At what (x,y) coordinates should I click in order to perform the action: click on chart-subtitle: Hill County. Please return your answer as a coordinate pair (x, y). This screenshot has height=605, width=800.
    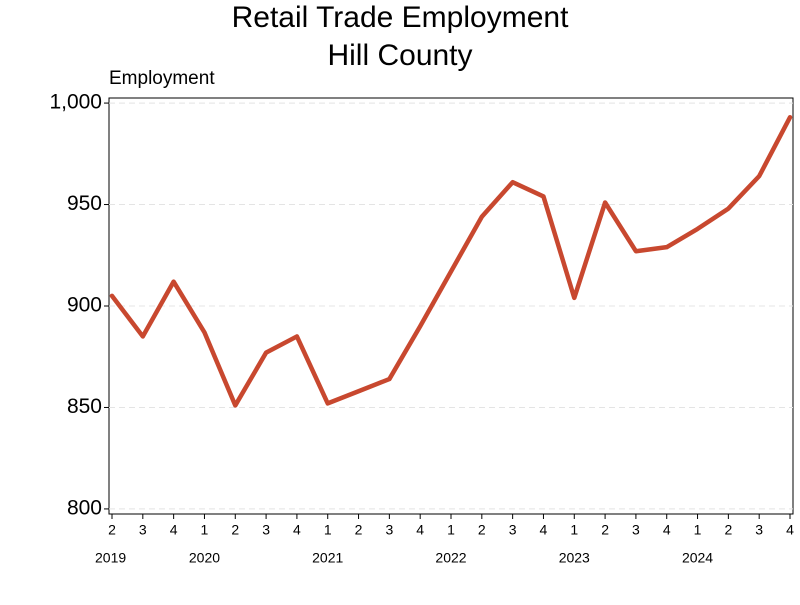
    Looking at the image, I should click on (399, 55).